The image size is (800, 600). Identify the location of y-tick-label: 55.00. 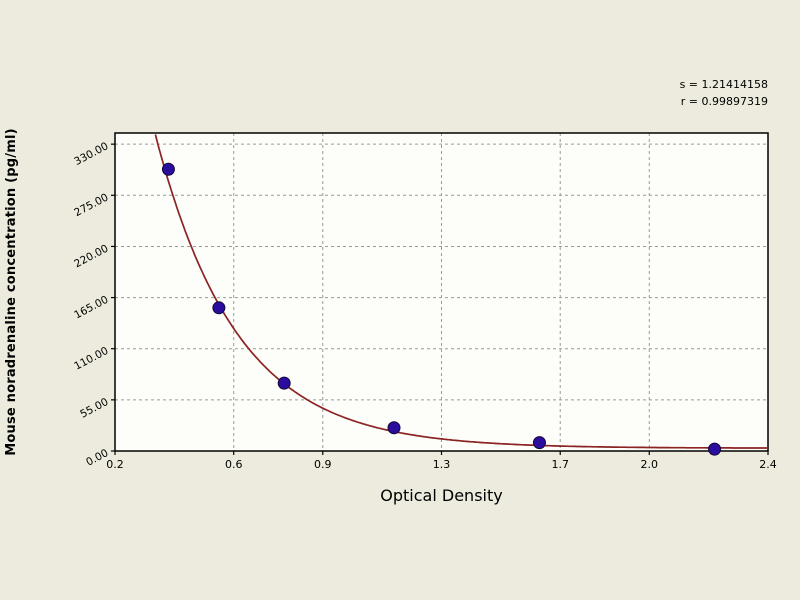
(94, 408).